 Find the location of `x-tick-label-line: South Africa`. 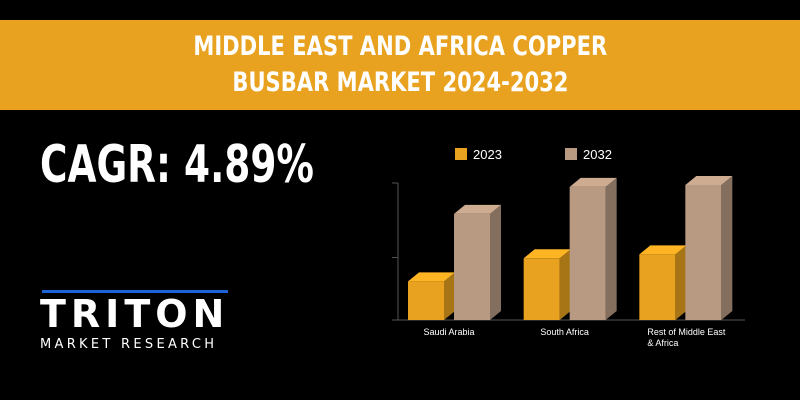

x-tick-label-line: South Africa is located at coordinates (564, 332).